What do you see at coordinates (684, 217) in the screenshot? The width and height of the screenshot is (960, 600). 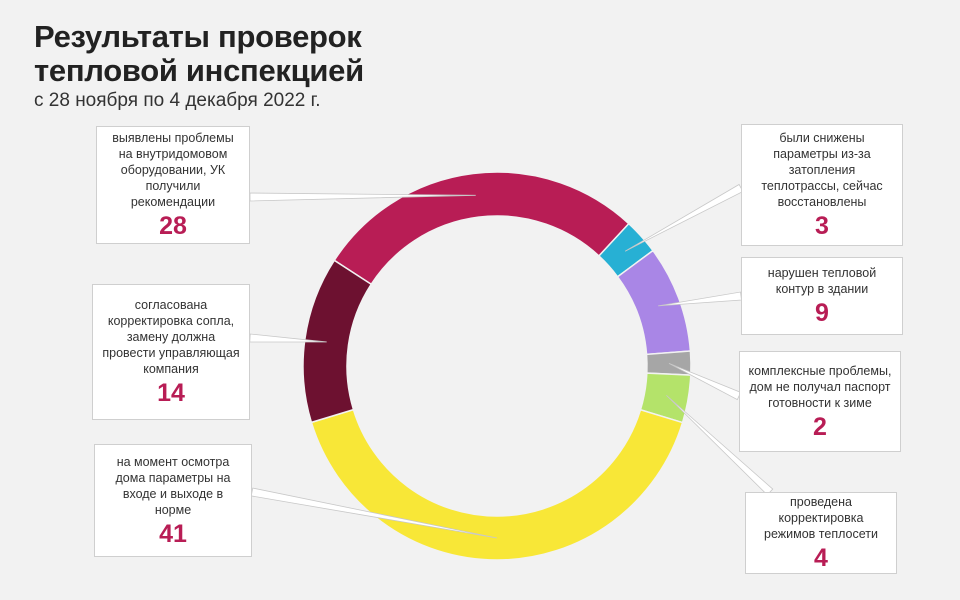 I see `leader-flooding` at bounding box center [684, 217].